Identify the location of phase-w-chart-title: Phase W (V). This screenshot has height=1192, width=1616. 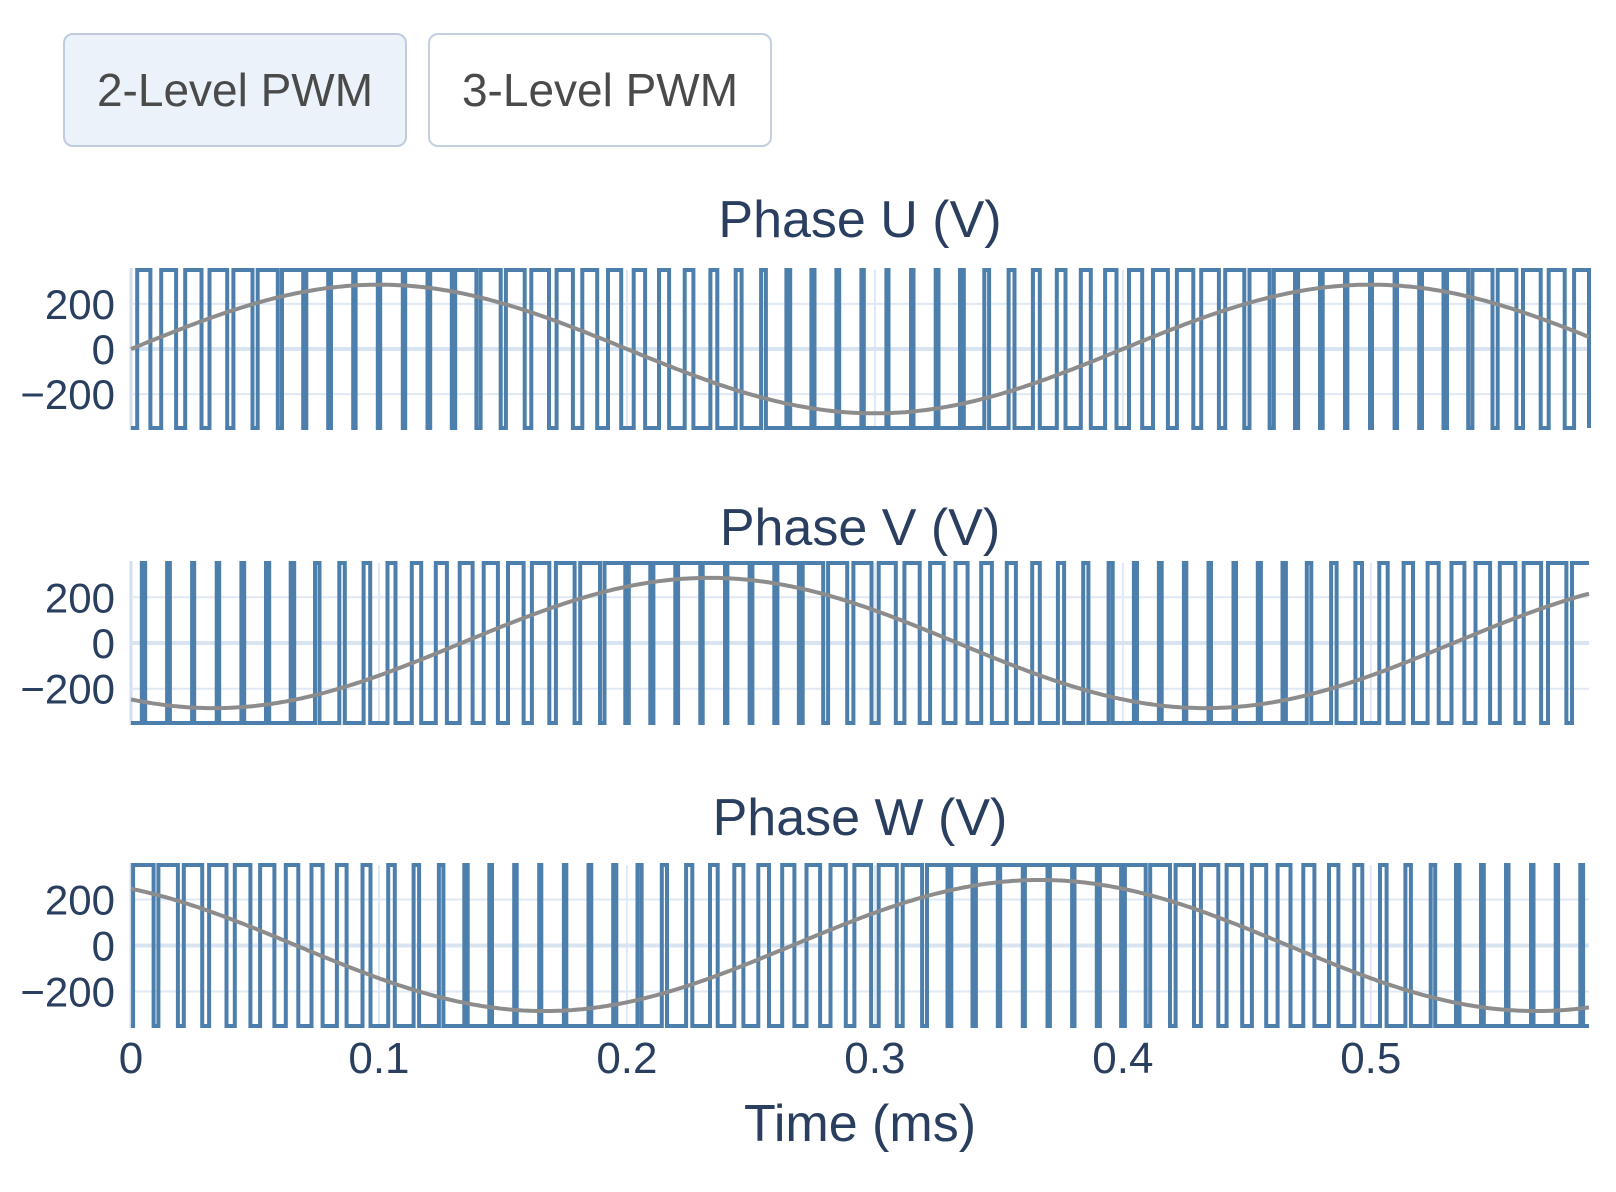
(860, 818).